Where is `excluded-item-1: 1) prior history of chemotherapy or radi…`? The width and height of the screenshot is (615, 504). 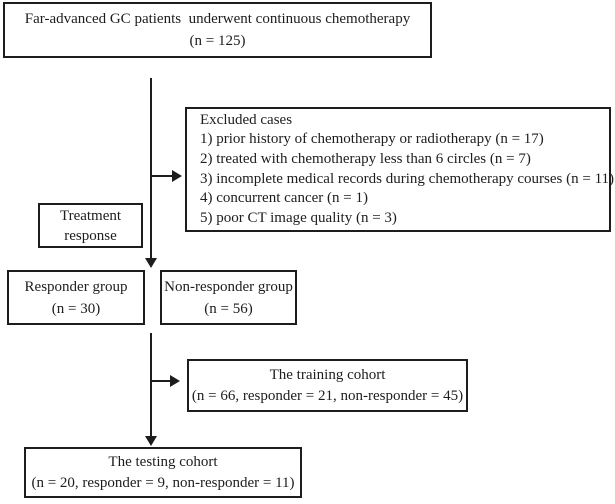 excluded-item-1: 1) prior history of chemotherapy or radi… is located at coordinates (372, 139).